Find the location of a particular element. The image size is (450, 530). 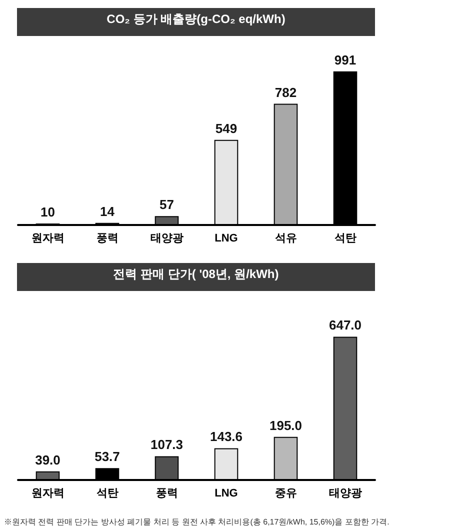

data-label: 143.6 is located at coordinates (226, 436).